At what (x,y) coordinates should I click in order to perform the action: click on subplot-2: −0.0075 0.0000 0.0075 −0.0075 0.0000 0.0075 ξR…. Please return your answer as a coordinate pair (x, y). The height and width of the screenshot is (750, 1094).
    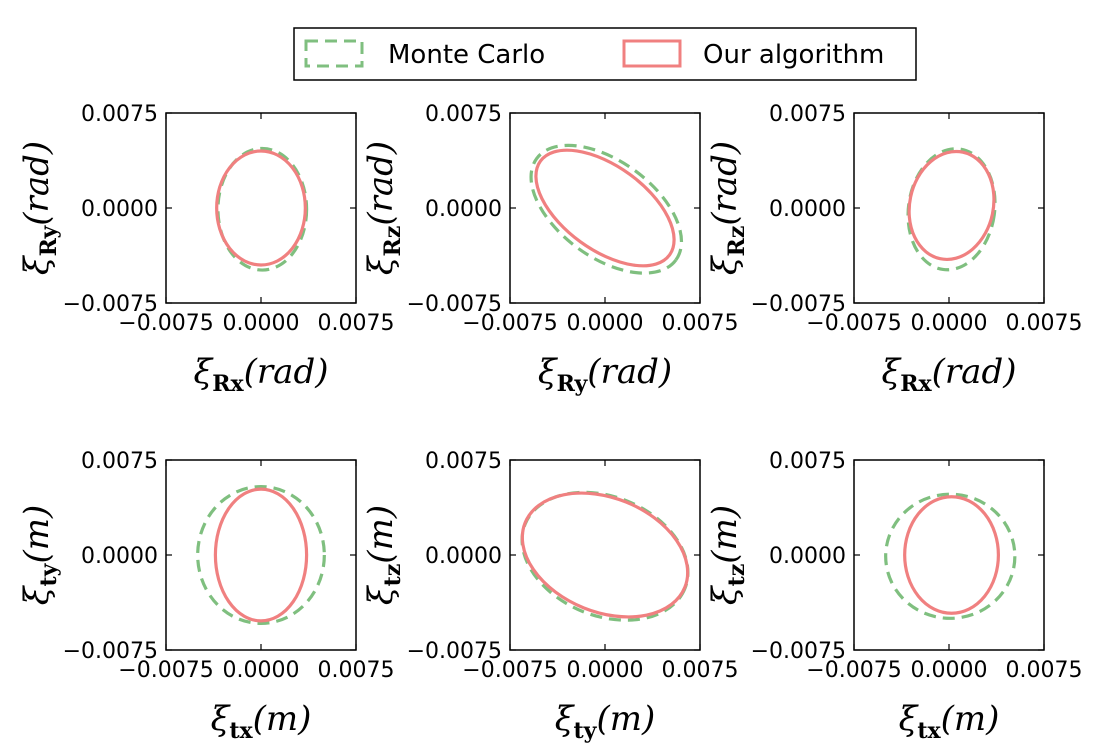
    Looking at the image, I should click on (549, 249).